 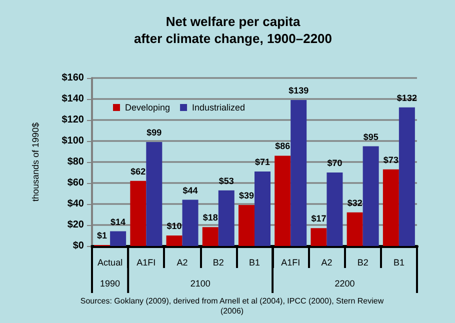 I want to click on y-tick-label: $80, so click(x=75, y=162).